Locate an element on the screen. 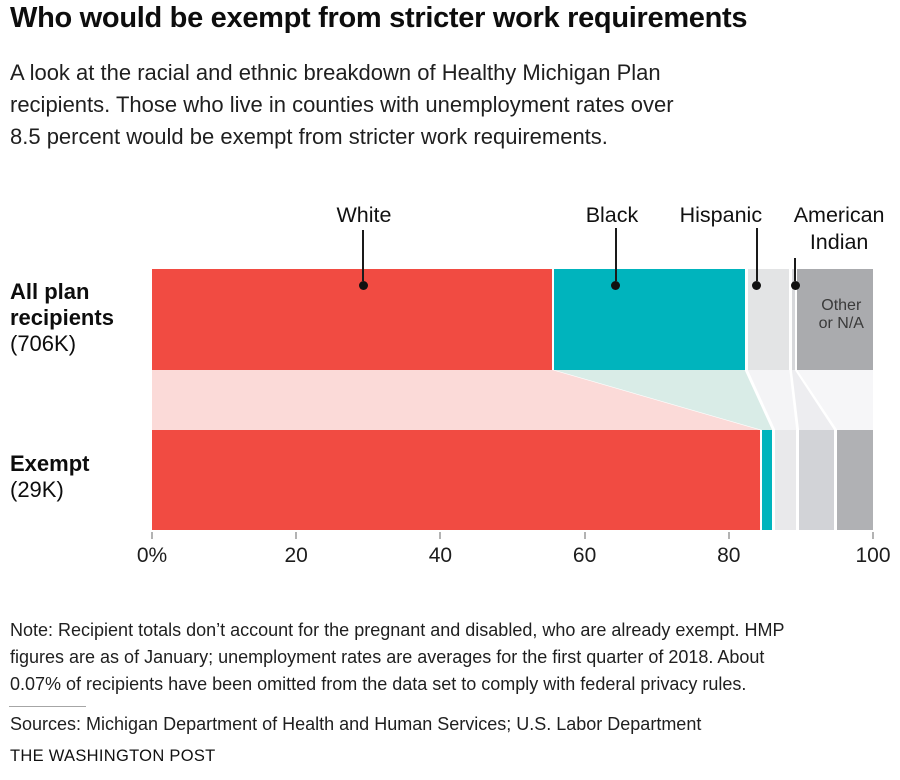 The height and width of the screenshot is (780, 900). bar-exempt-segment-black is located at coordinates (767, 480).